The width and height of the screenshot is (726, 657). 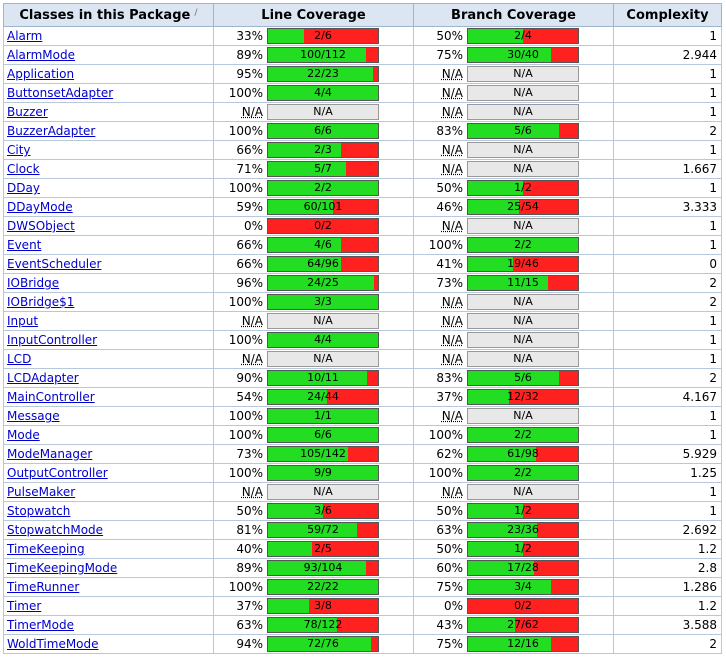 I want to click on branch-coverage-label: 19/46, so click(x=523, y=263).